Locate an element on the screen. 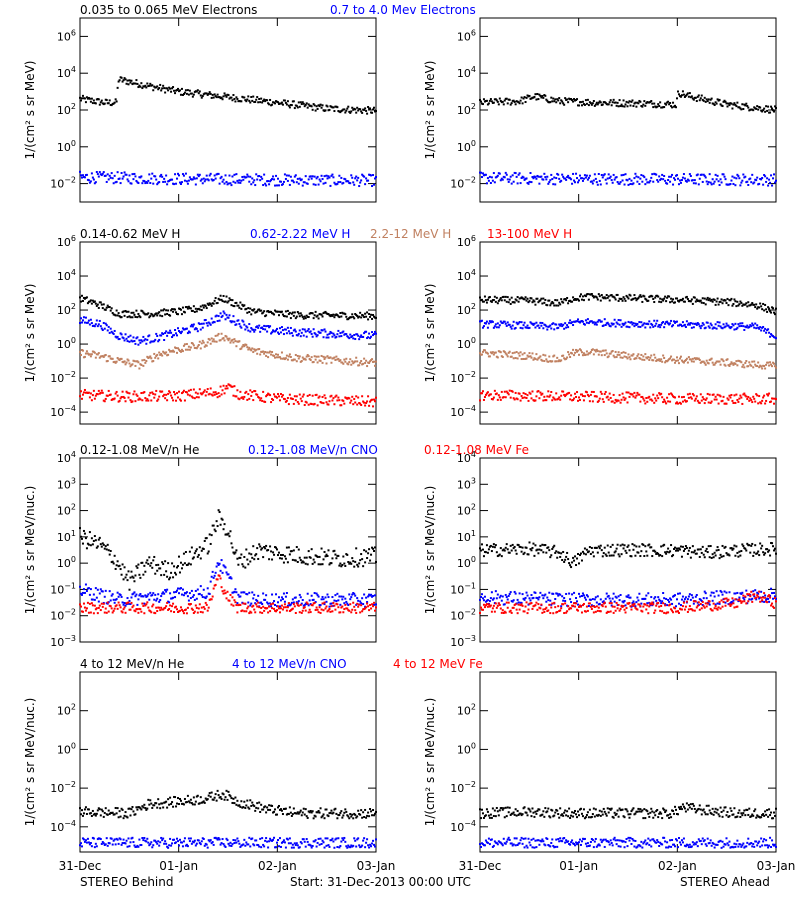  y-tick-label: 10⁻² is located at coordinates (463, 183).